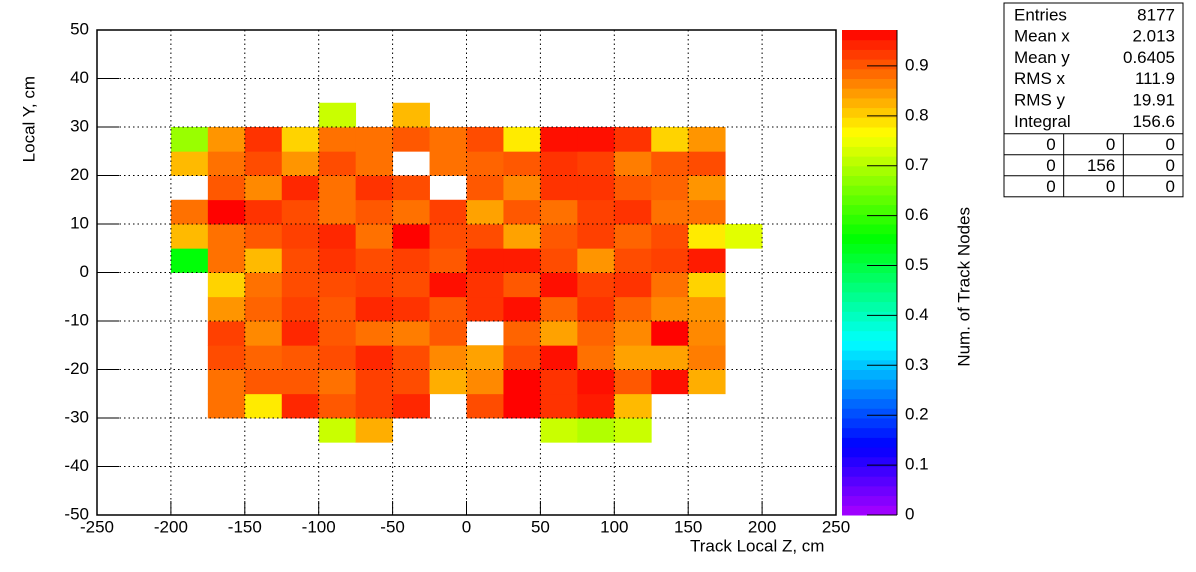  What do you see at coordinates (1155, 78) in the screenshot?
I see `stat-value: 111.9` at bounding box center [1155, 78].